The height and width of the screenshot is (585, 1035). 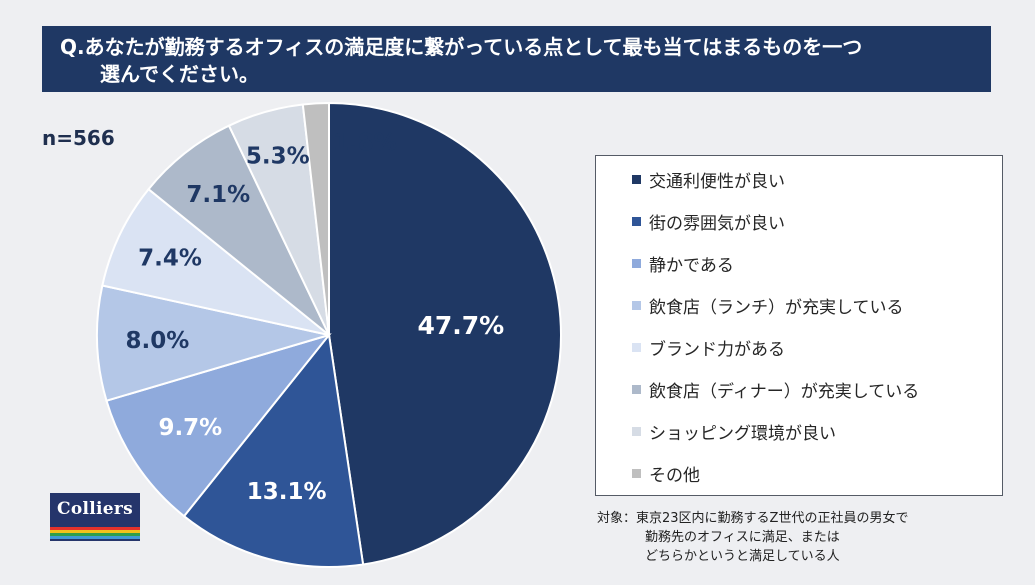 What do you see at coordinates (179, 74) in the screenshot?
I see `question-title-line2: 選んでください。` at bounding box center [179, 74].